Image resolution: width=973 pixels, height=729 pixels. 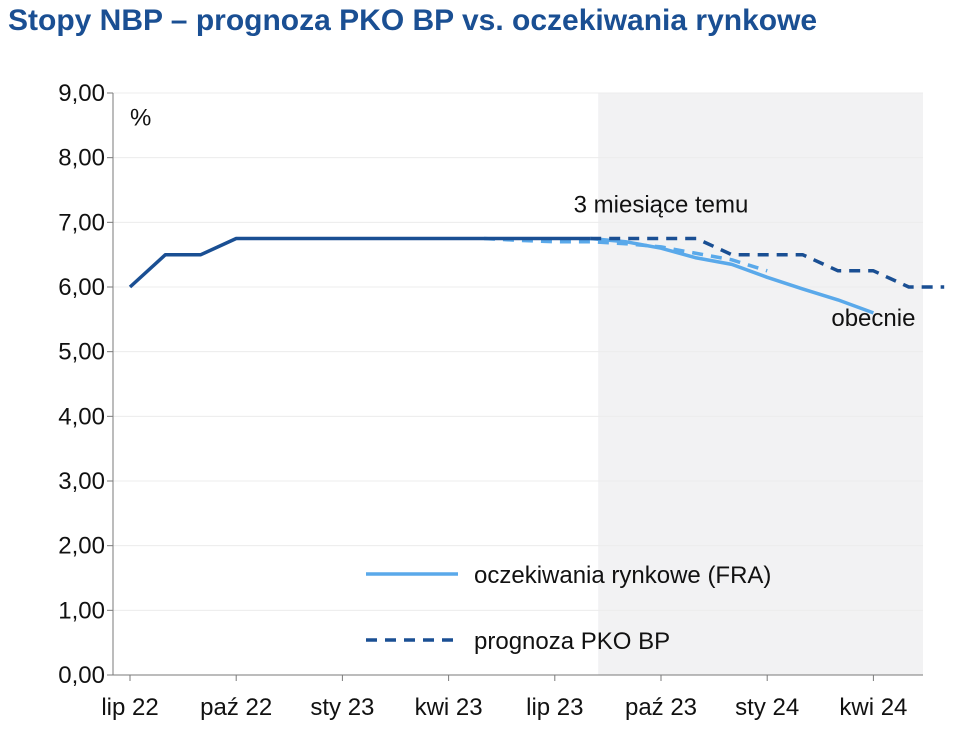 I want to click on legend-label: prognoza PKO BP, so click(x=572, y=641).